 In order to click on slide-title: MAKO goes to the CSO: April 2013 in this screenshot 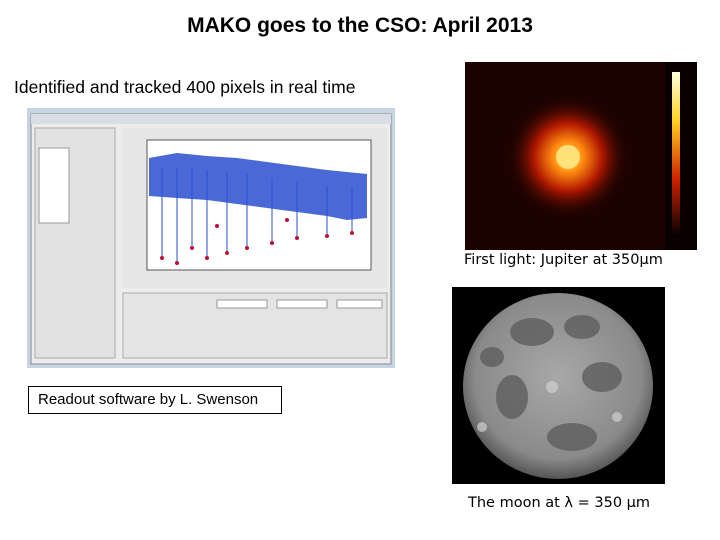, I will do `click(360, 25)`.